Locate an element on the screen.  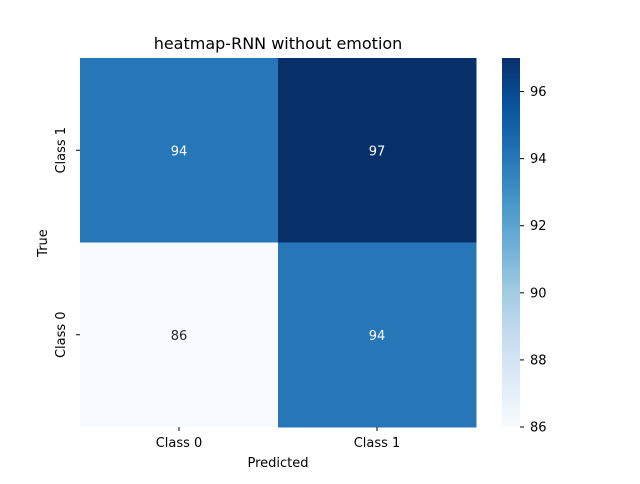
colorbar-tick-label: 96 is located at coordinates (538, 92).